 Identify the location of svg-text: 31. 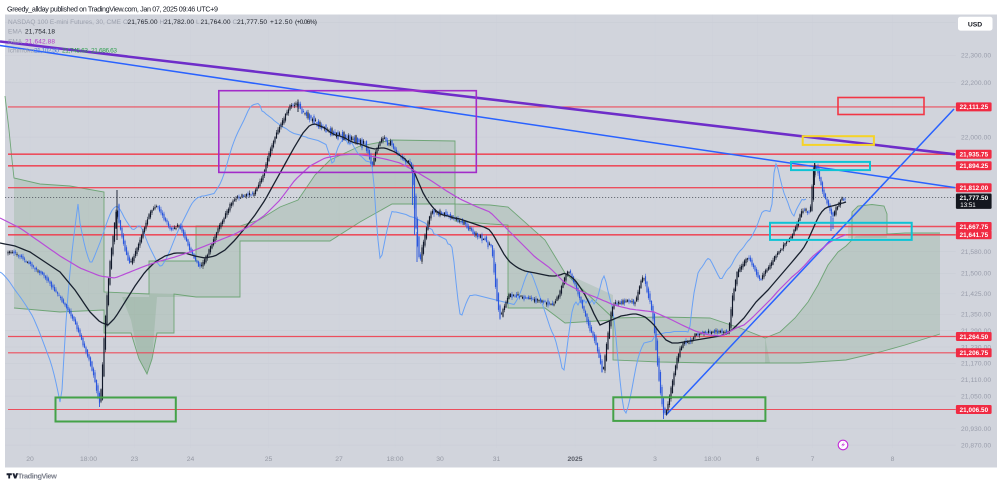
(497, 459).